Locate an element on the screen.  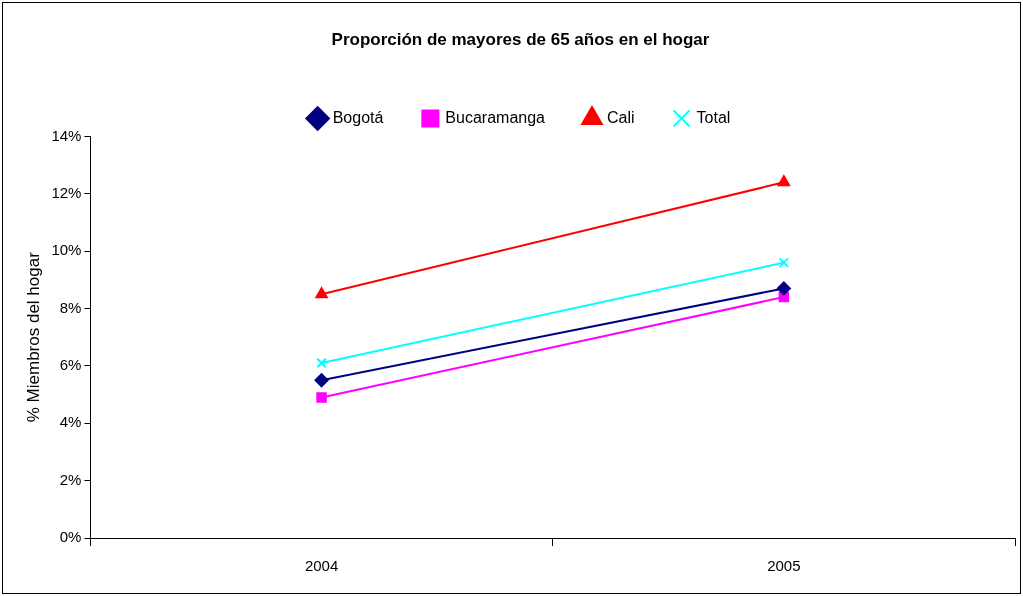
y-tick-label: 10% is located at coordinates (66, 250).